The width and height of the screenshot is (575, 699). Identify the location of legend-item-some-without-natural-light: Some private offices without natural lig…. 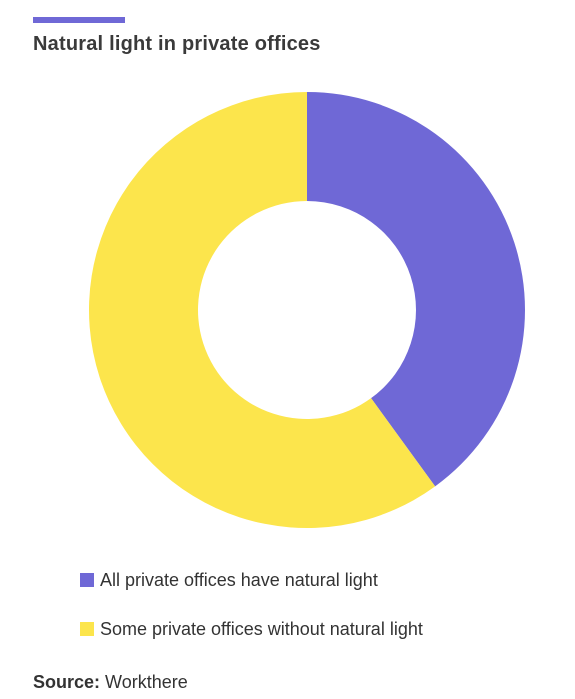
(251, 629).